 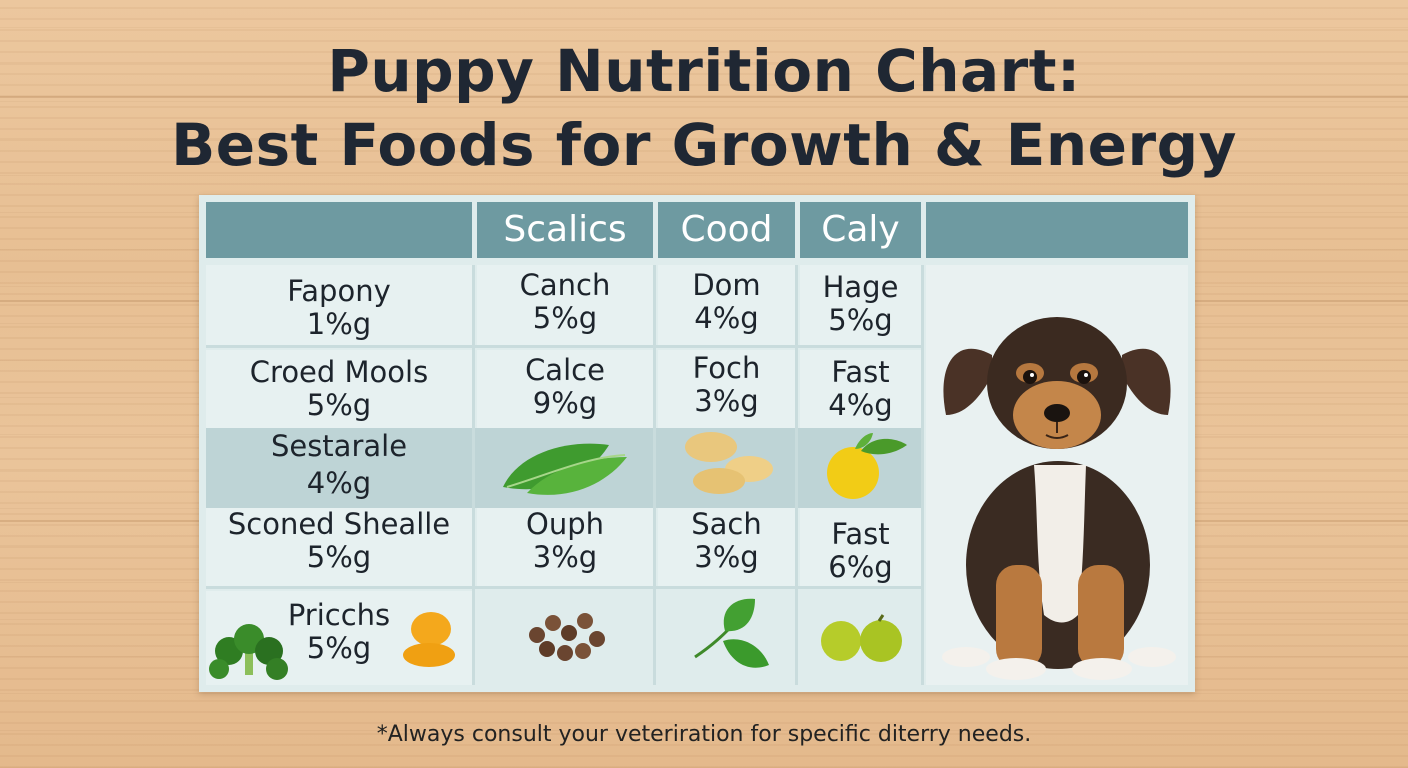 What do you see at coordinates (726, 524) in the screenshot?
I see `cell-name: Sach` at bounding box center [726, 524].